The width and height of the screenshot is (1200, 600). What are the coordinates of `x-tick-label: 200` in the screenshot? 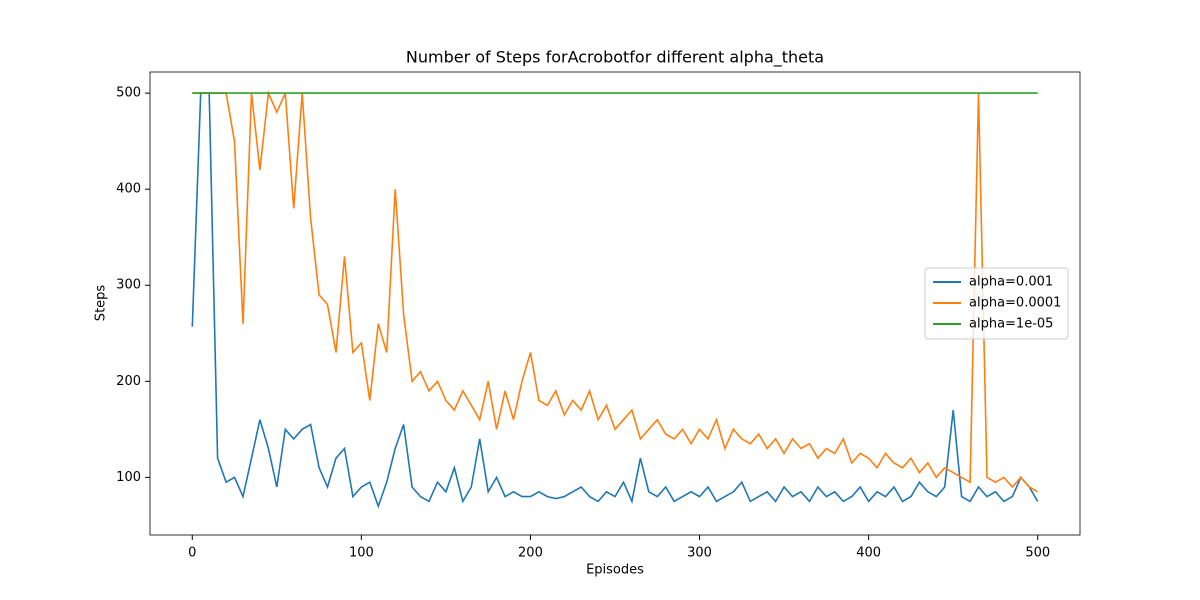 It's located at (530, 553).